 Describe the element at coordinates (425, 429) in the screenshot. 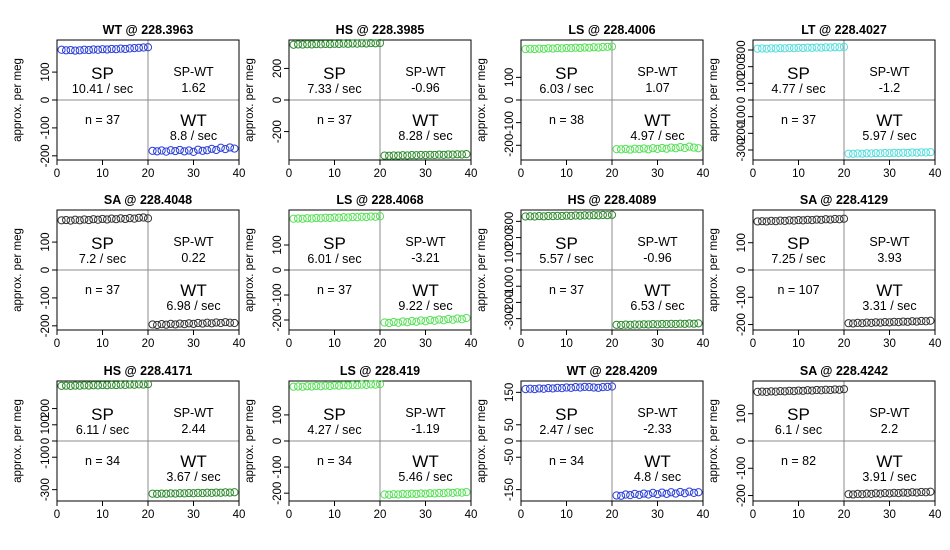

I see `diff-value: -1.19` at that location.